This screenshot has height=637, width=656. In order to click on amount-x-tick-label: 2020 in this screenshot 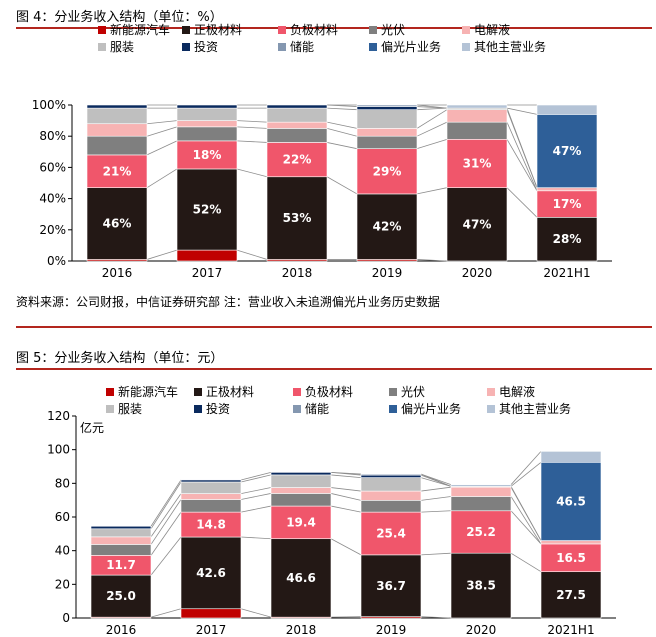, I will do `click(481, 630)`.